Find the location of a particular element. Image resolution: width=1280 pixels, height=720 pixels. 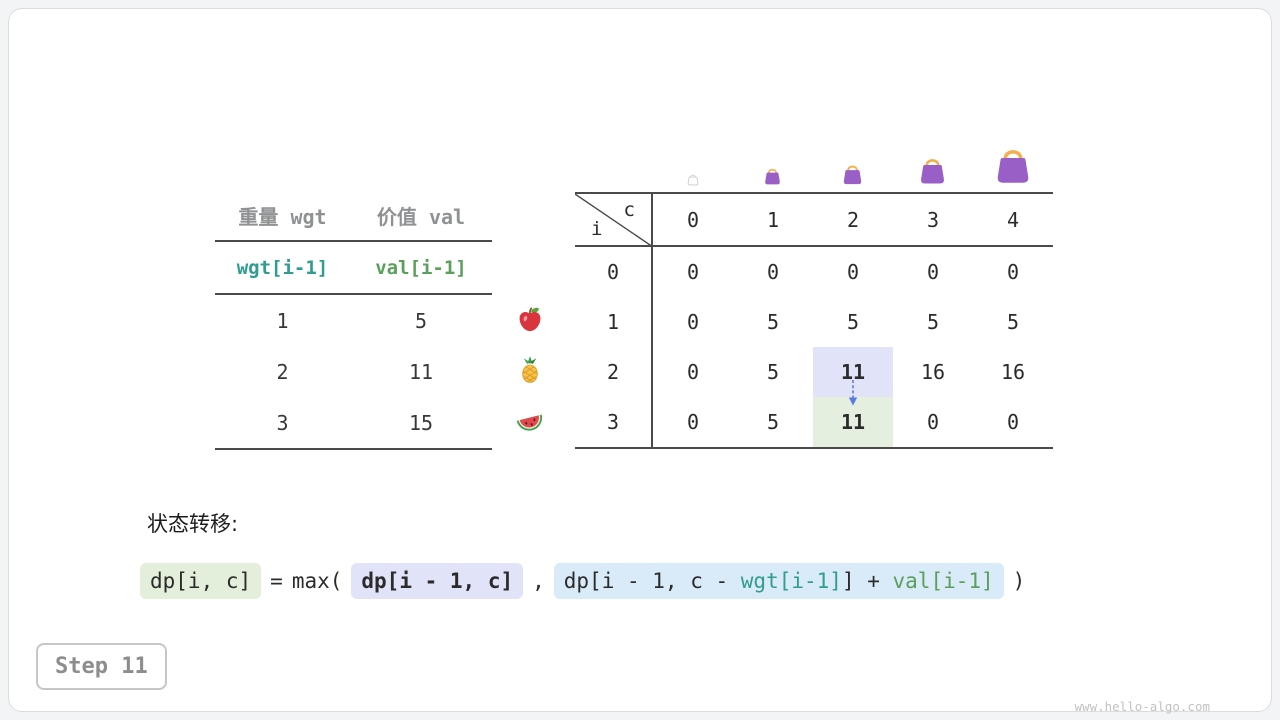

dp-row-header: 2 is located at coordinates (614, 372).